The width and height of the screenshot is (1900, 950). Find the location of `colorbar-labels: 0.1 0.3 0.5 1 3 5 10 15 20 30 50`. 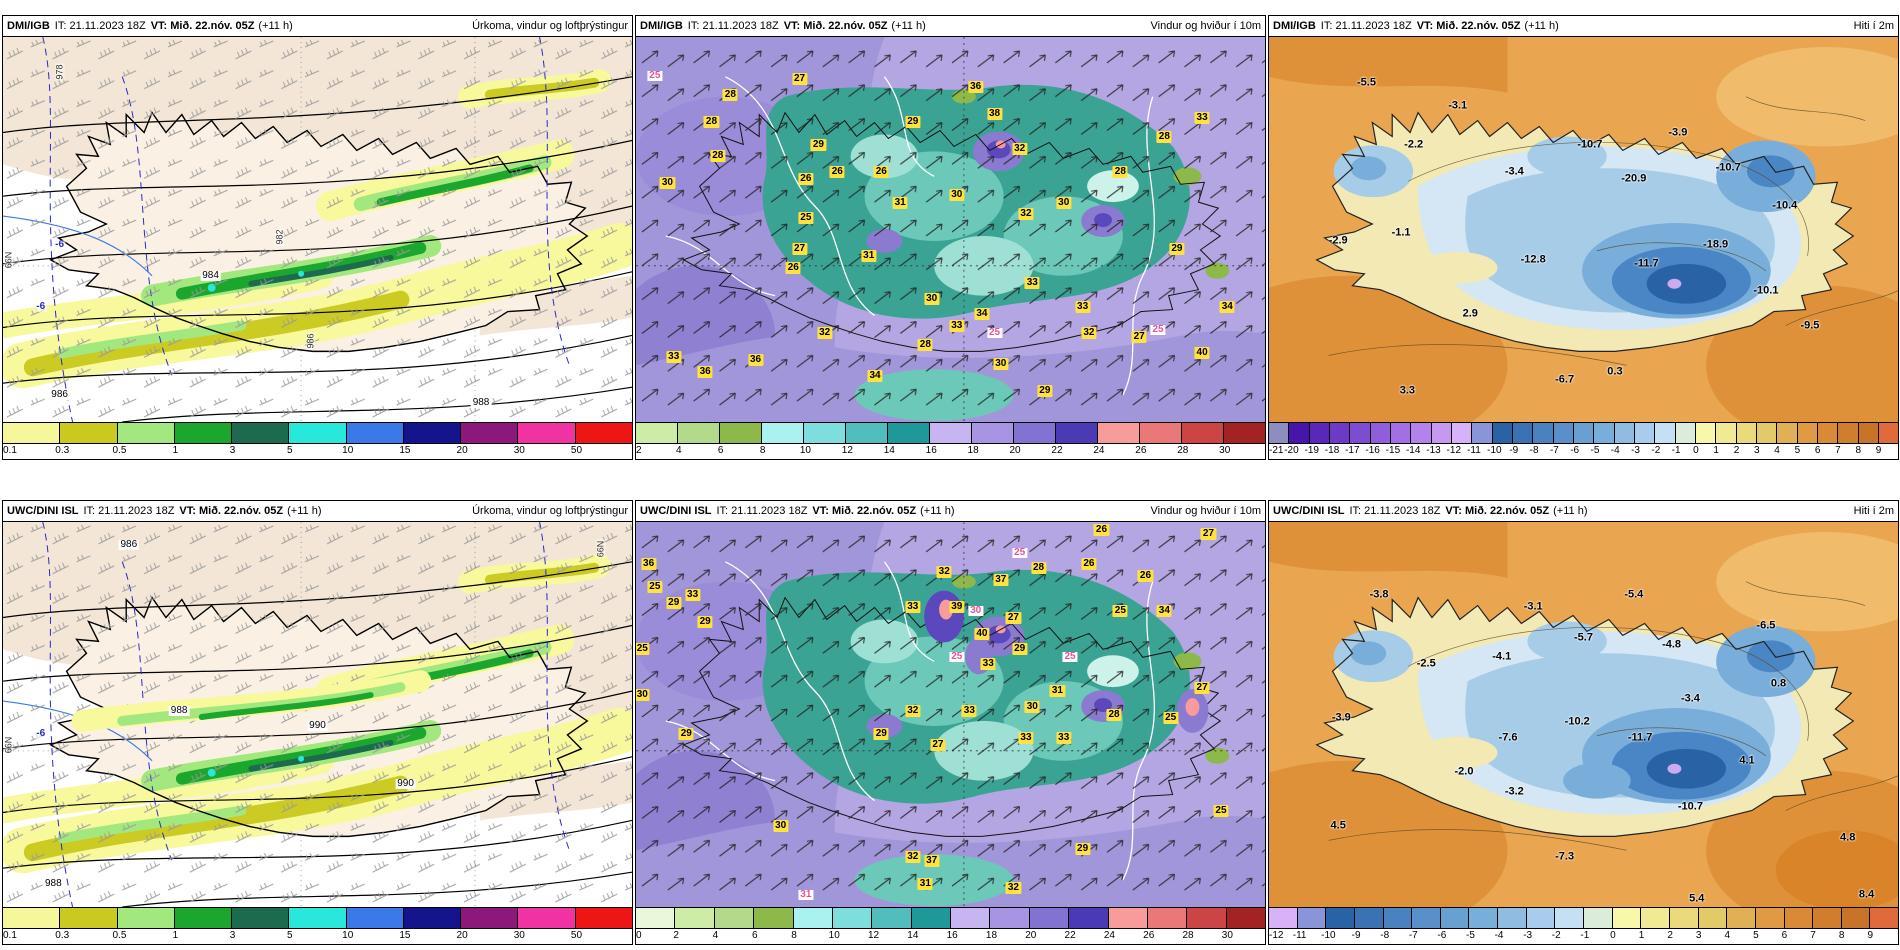

colorbar-labels: 0.1 0.3 0.5 1 3 5 10 15 20 30 50 is located at coordinates (317, 936).